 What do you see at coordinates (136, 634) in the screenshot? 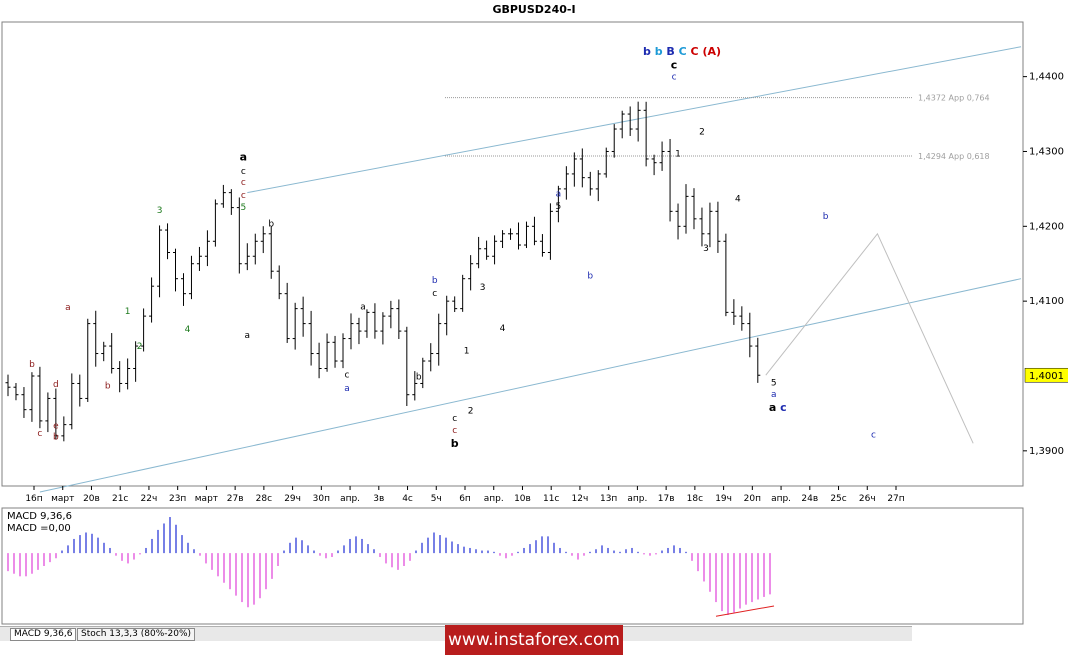
I see `tab-stochastic: Stoch 13,3,3 (80%-20%)` at bounding box center [136, 634].